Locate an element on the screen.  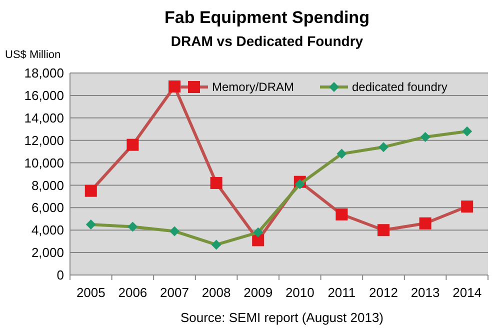
y-axis-title: US$ Million is located at coordinates (33, 55).